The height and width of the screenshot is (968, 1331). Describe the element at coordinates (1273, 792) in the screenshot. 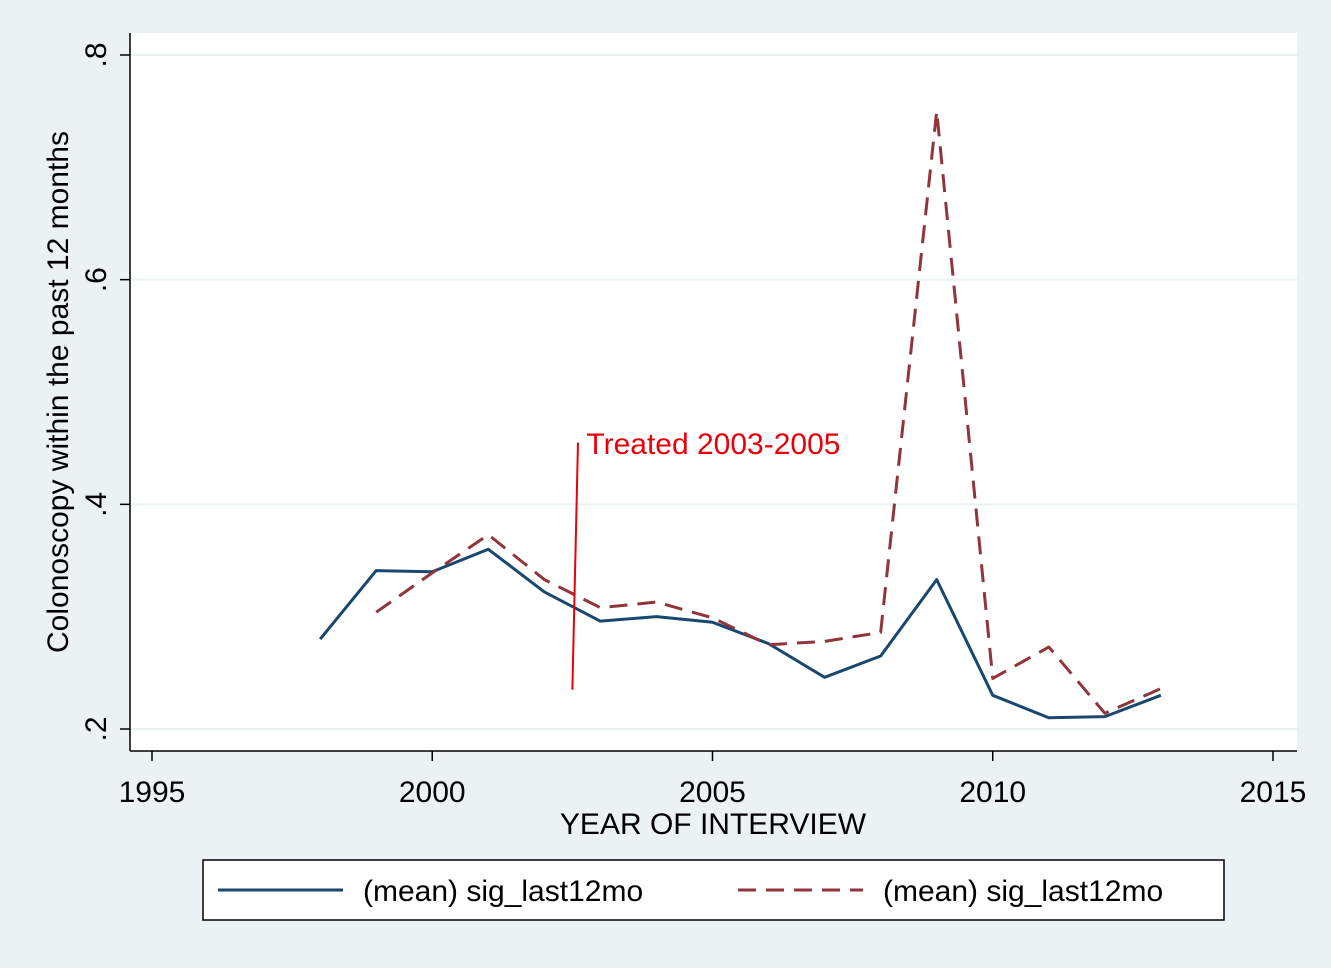

I see `x-tick-label-4: 2015` at that location.